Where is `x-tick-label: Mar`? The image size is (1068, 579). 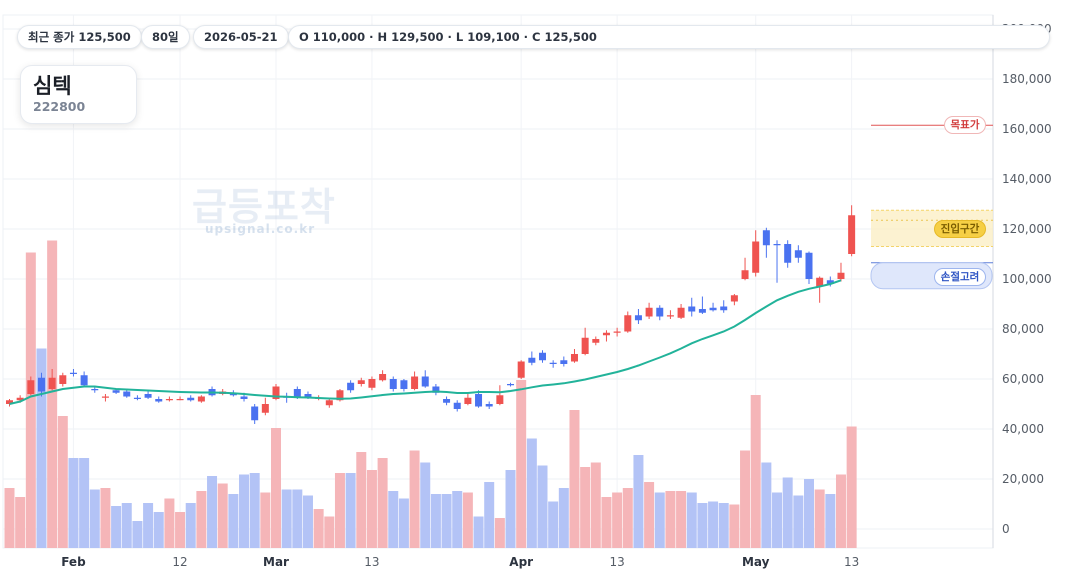 x-tick-label: Mar is located at coordinates (276, 562).